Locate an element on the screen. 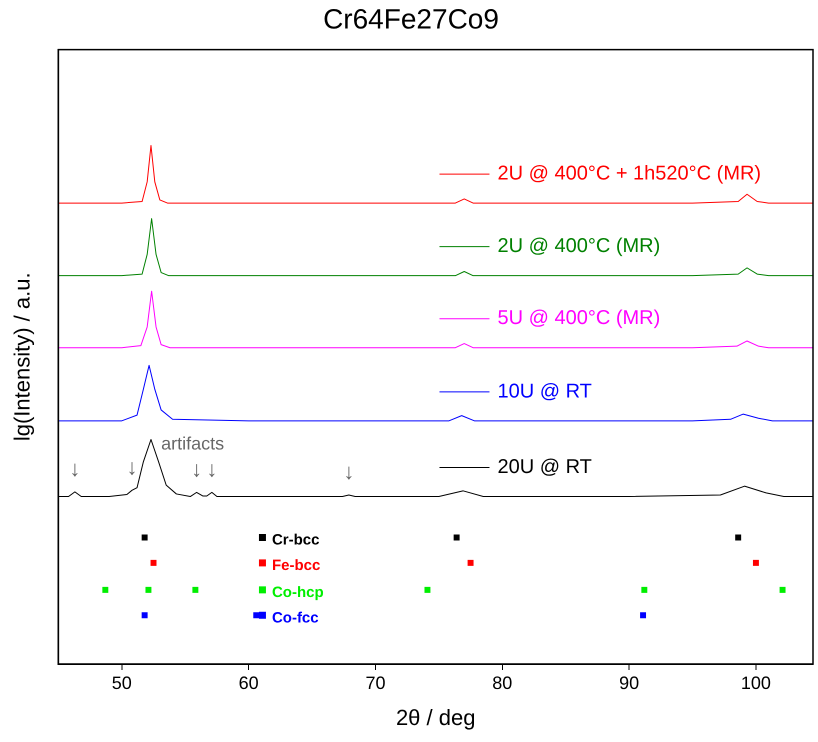 This screenshot has width=818, height=742. y-axis-title: lg(Intensity) / a.u. is located at coordinates (21, 357).